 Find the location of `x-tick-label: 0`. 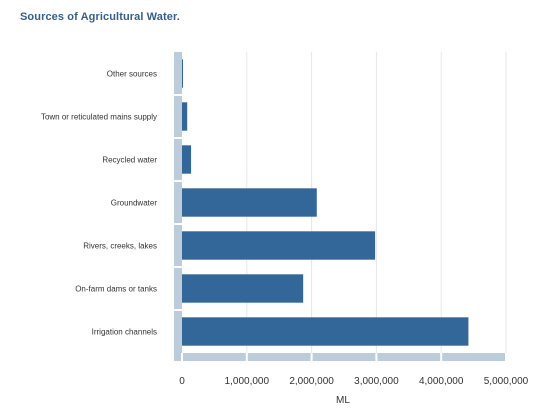

x-tick-label: 0 is located at coordinates (182, 381).